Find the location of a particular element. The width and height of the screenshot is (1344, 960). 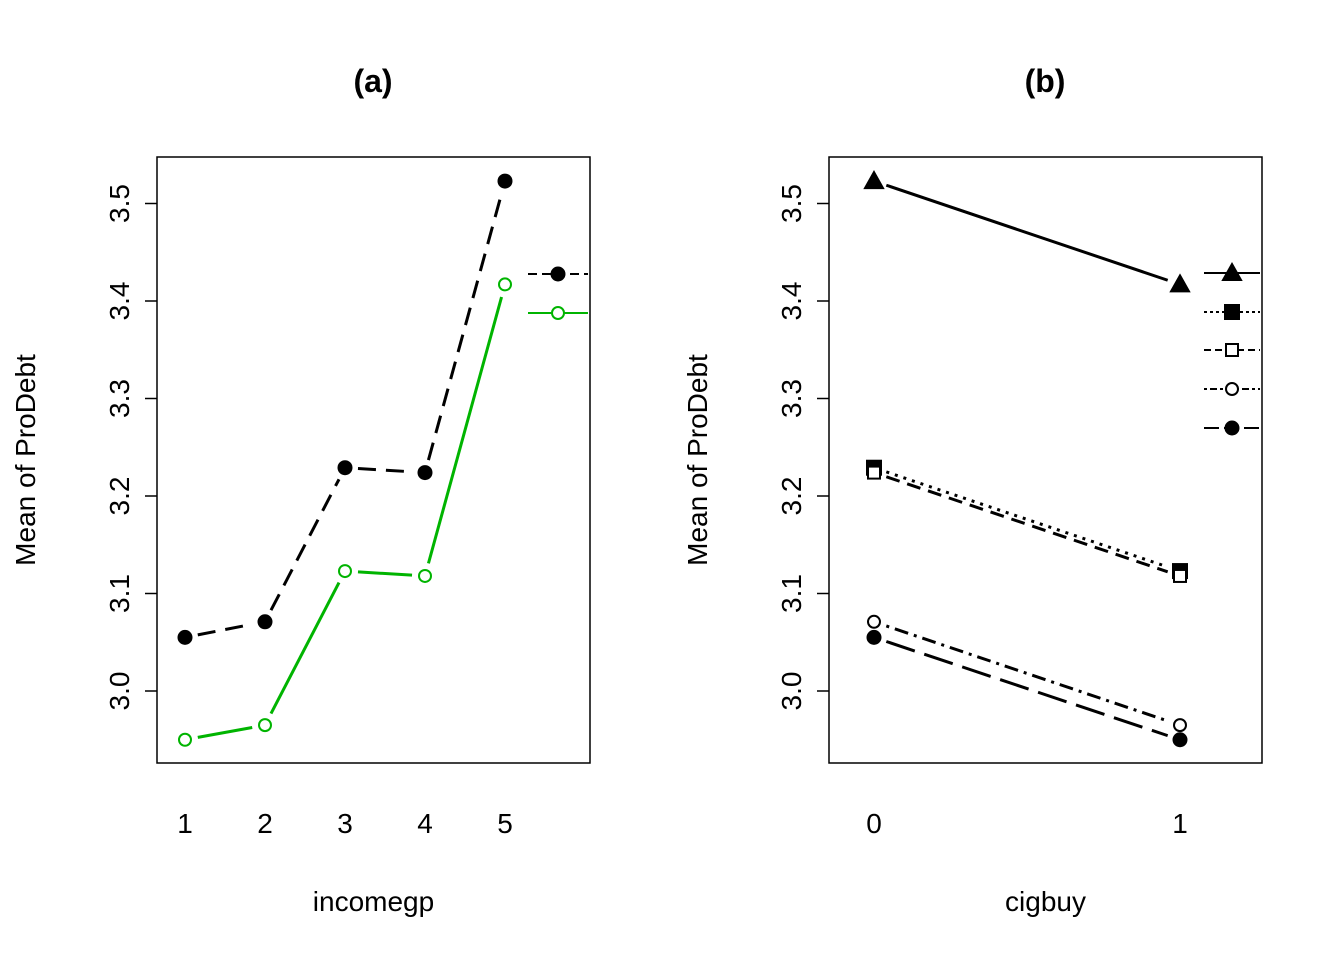

x-axis-label: cigbuy is located at coordinates (1045, 901).